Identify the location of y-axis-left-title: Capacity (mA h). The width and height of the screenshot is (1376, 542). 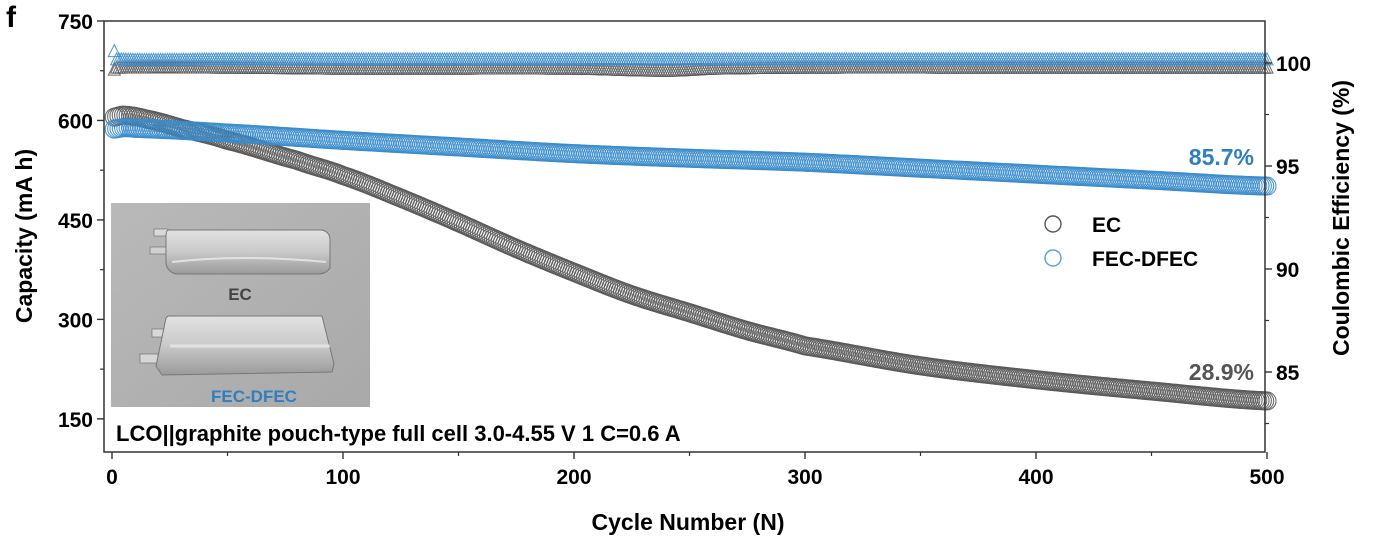
(24, 236).